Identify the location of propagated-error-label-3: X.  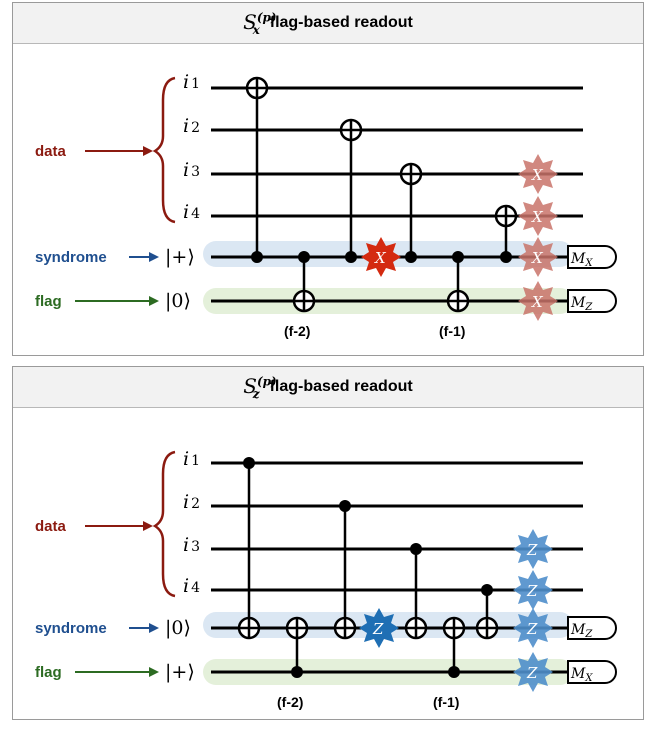
(537, 175).